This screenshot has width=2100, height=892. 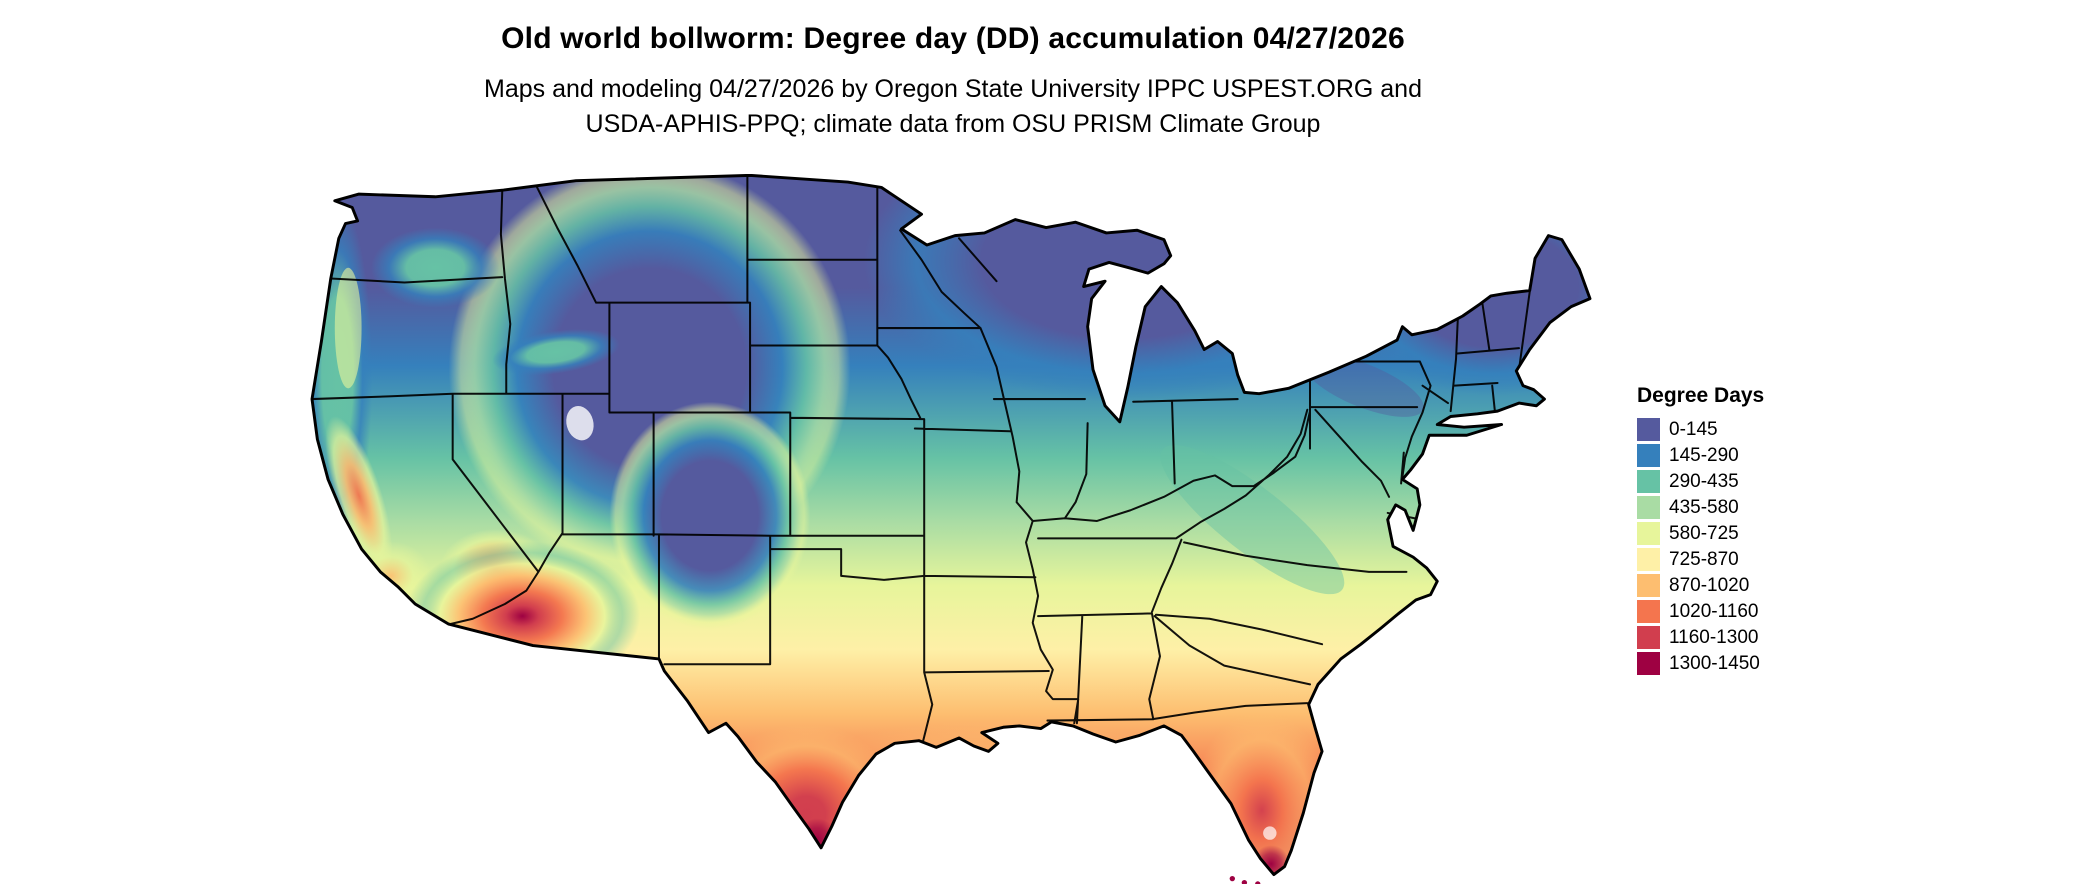 What do you see at coordinates (1704, 481) in the screenshot?
I see `legend-label: 290-435` at bounding box center [1704, 481].